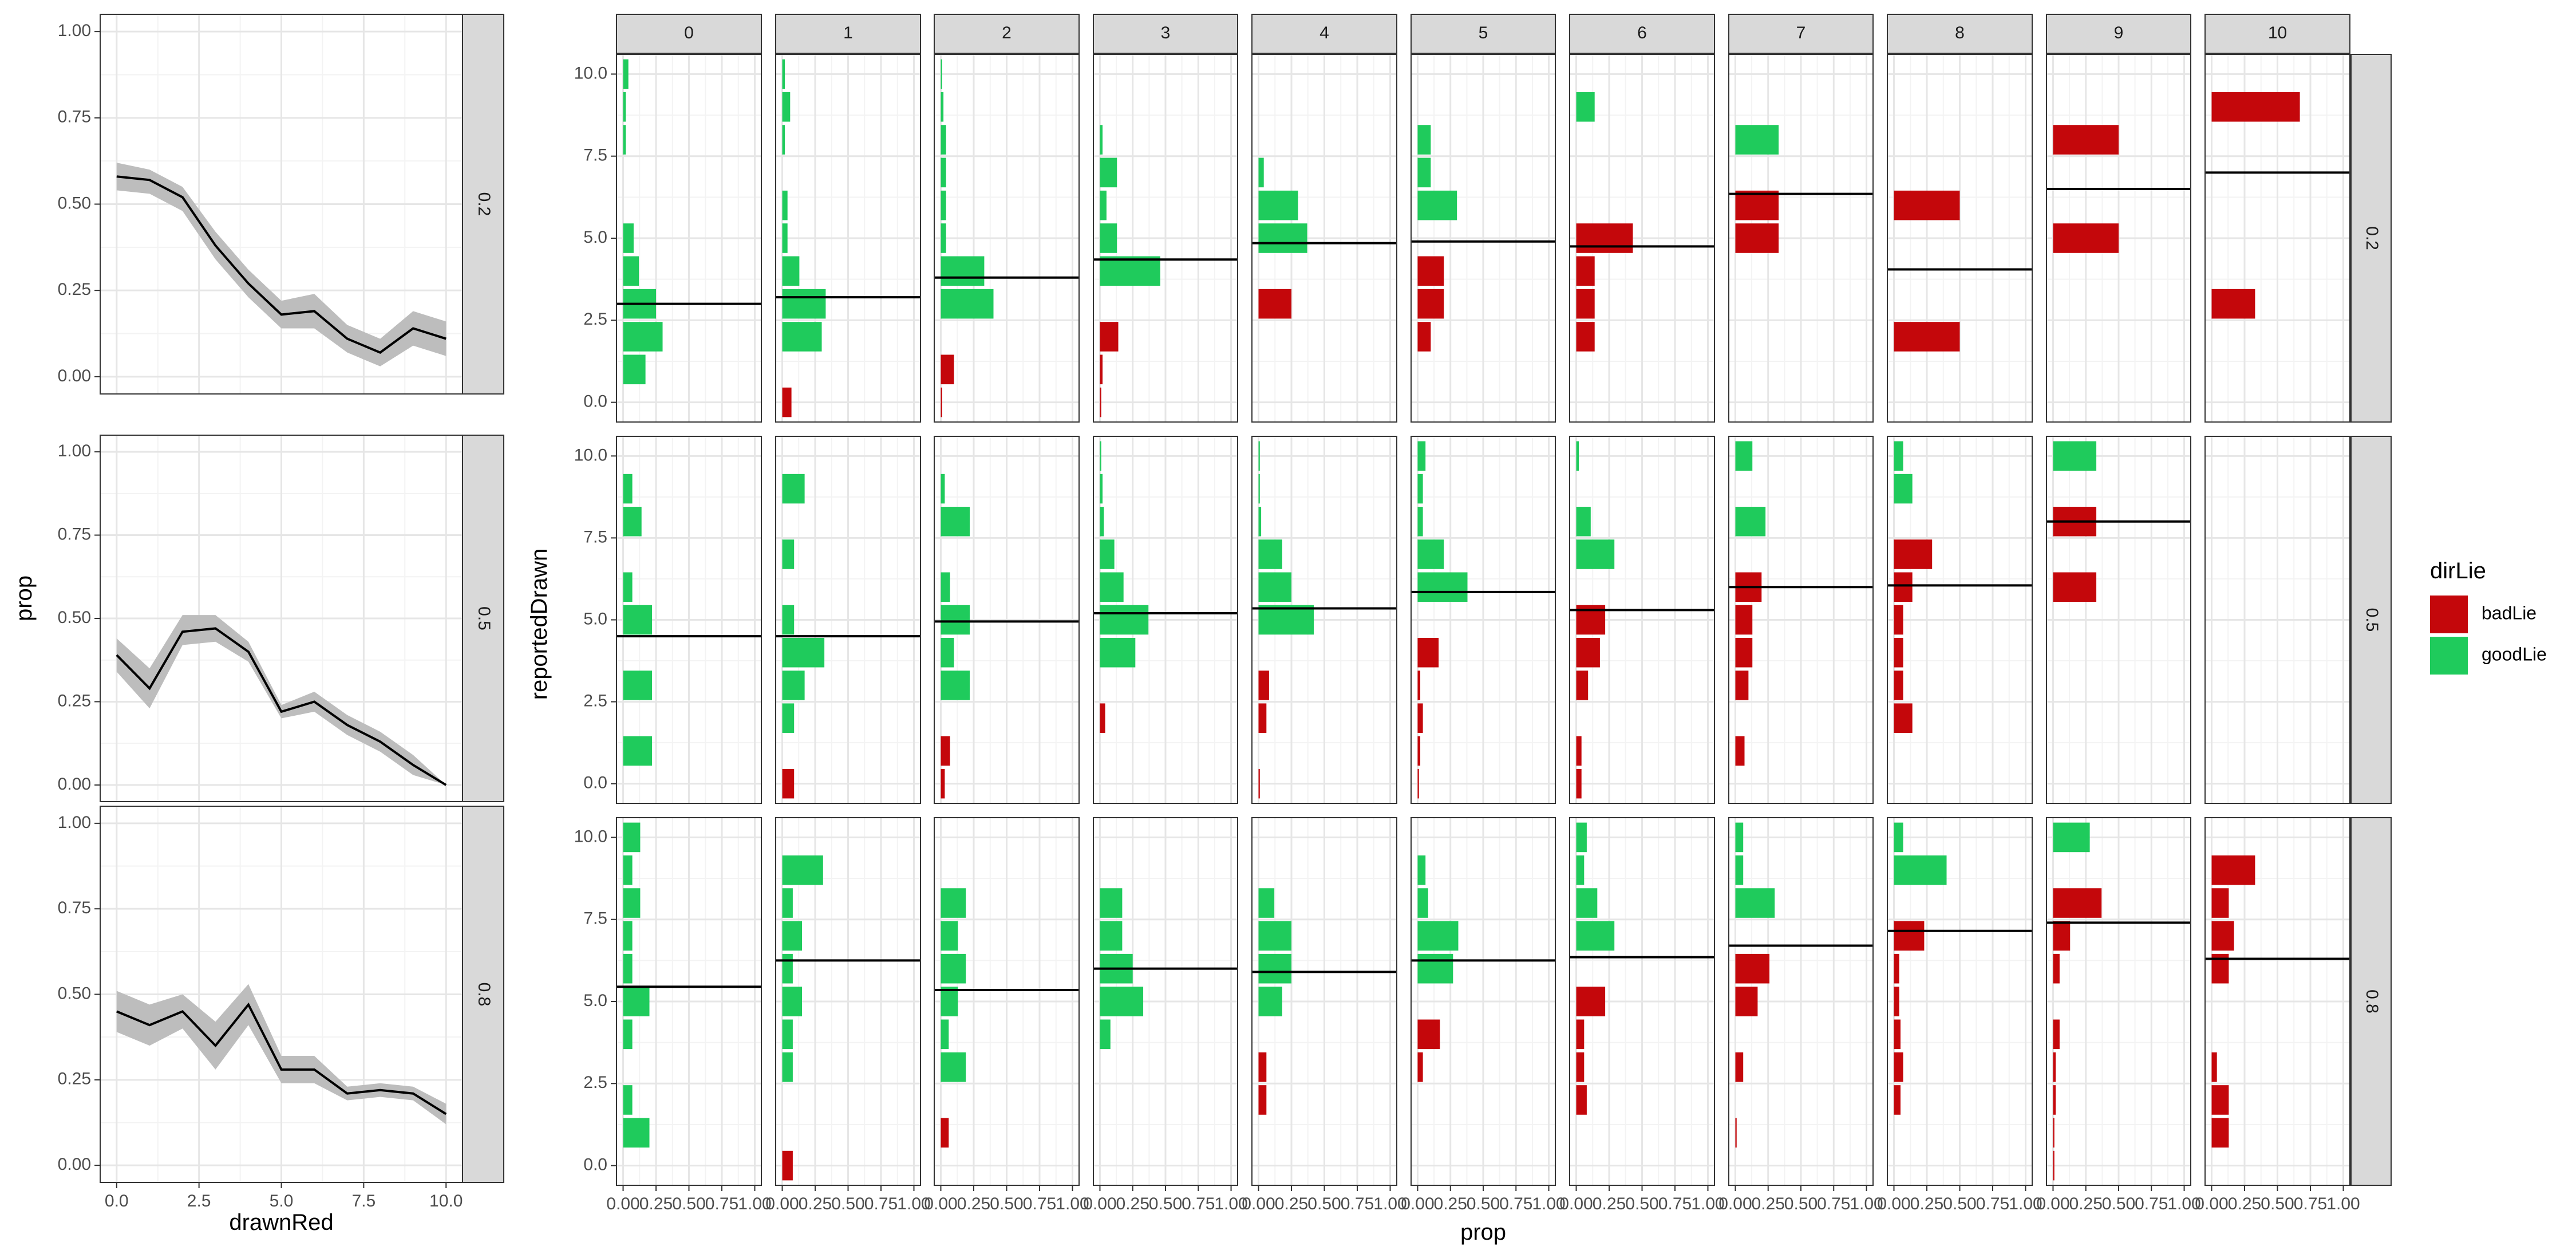  I want to click on legend-key-swatch, so click(2449, 614).